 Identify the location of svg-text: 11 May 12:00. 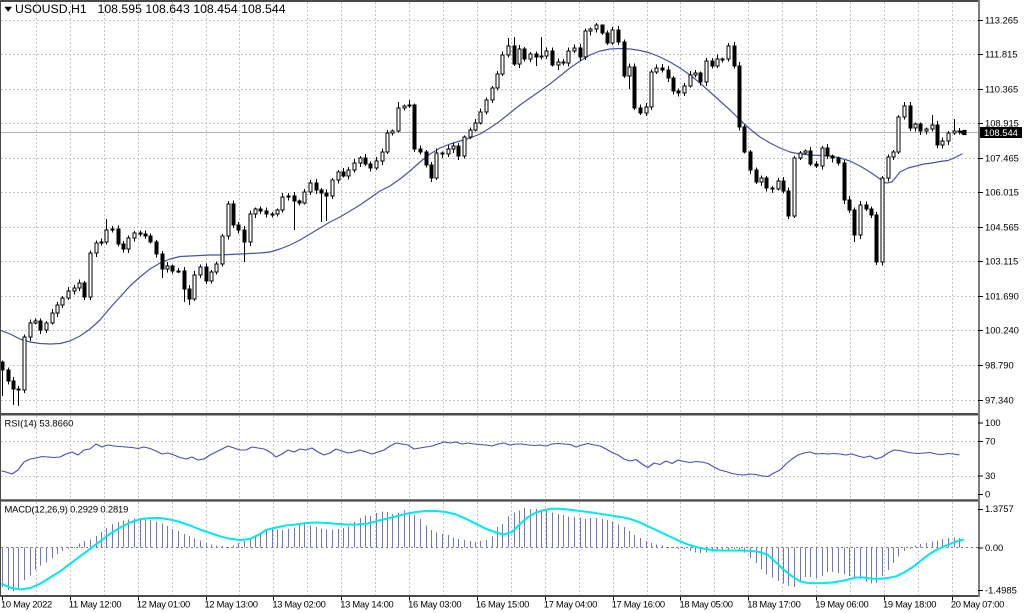
(95, 604).